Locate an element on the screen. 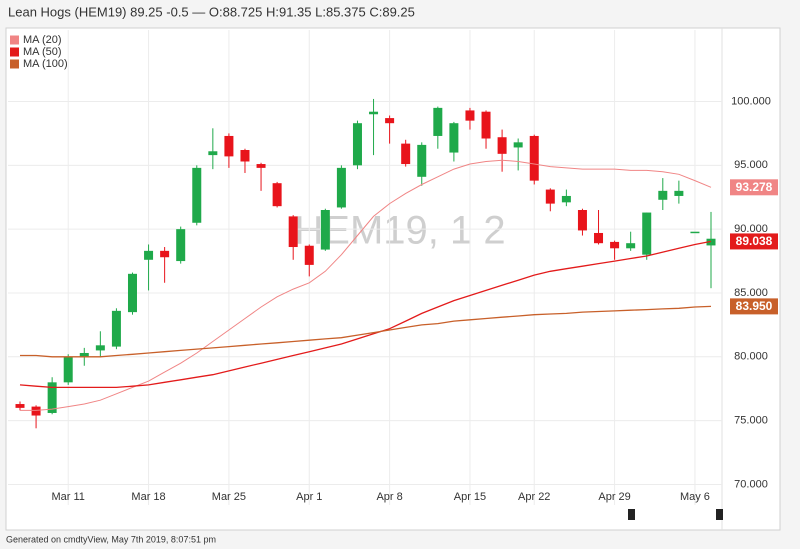  last-value-label: 83.950 is located at coordinates (754, 306).